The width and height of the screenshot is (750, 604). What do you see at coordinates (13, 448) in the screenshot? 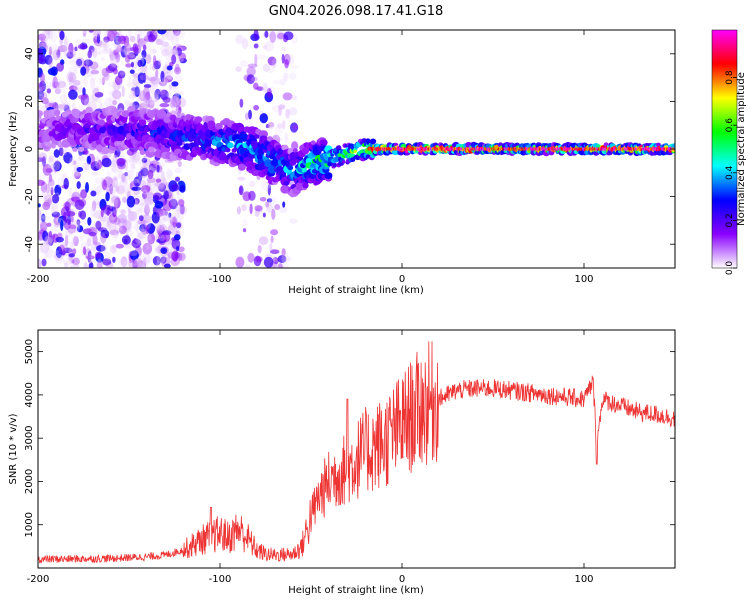
I see `snr-y-axis-label: SNR (10 * v/v)` at bounding box center [13, 448].